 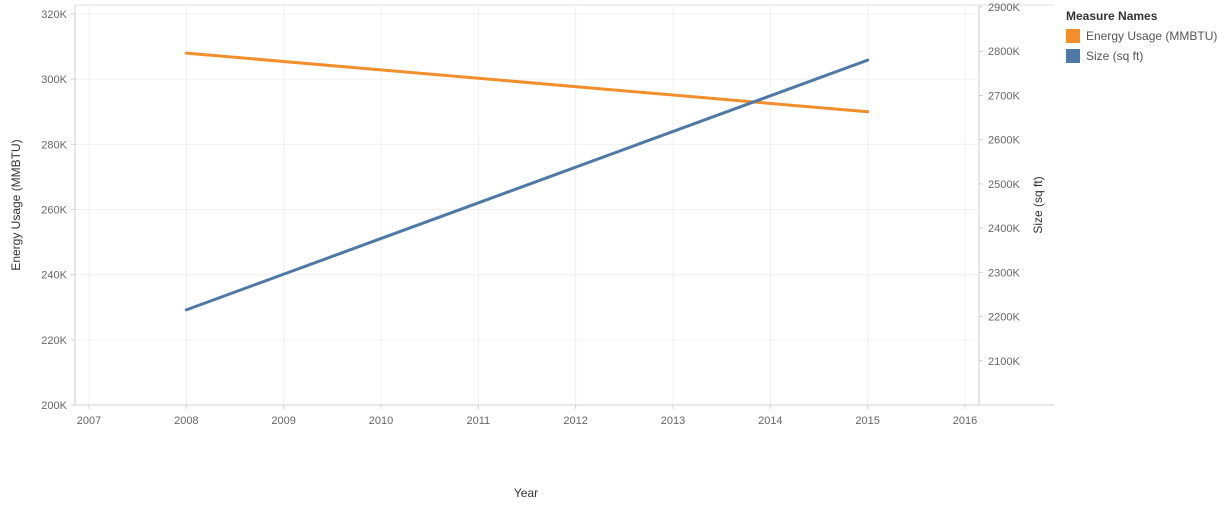 What do you see at coordinates (54, 406) in the screenshot?
I see `left-y-tick-label: 200K` at bounding box center [54, 406].